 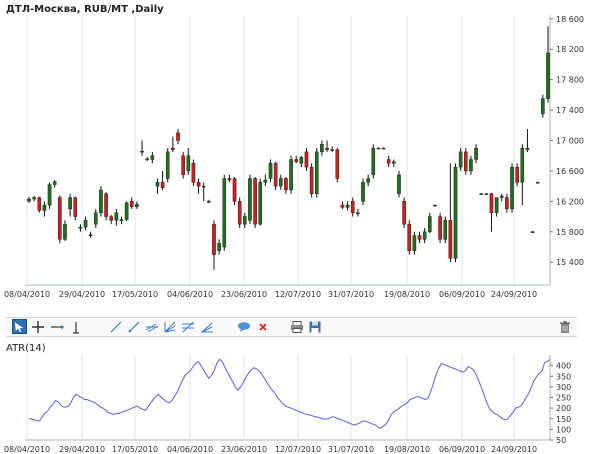 I want to click on vertical-line-icon, so click(x=75, y=327).